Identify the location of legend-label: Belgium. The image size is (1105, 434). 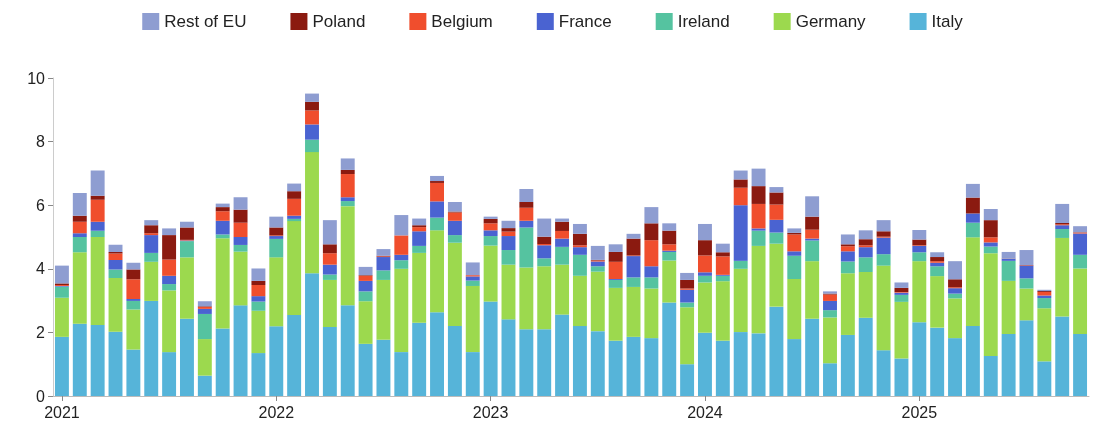
(462, 21).